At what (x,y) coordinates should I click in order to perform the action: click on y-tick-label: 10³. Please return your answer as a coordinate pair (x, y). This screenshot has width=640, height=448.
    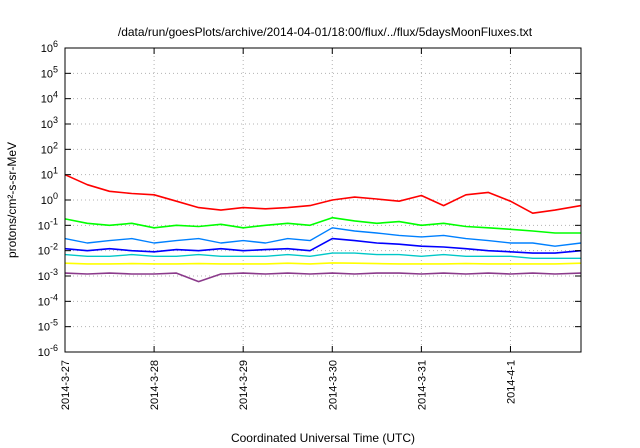
    Looking at the image, I should click on (49, 123).